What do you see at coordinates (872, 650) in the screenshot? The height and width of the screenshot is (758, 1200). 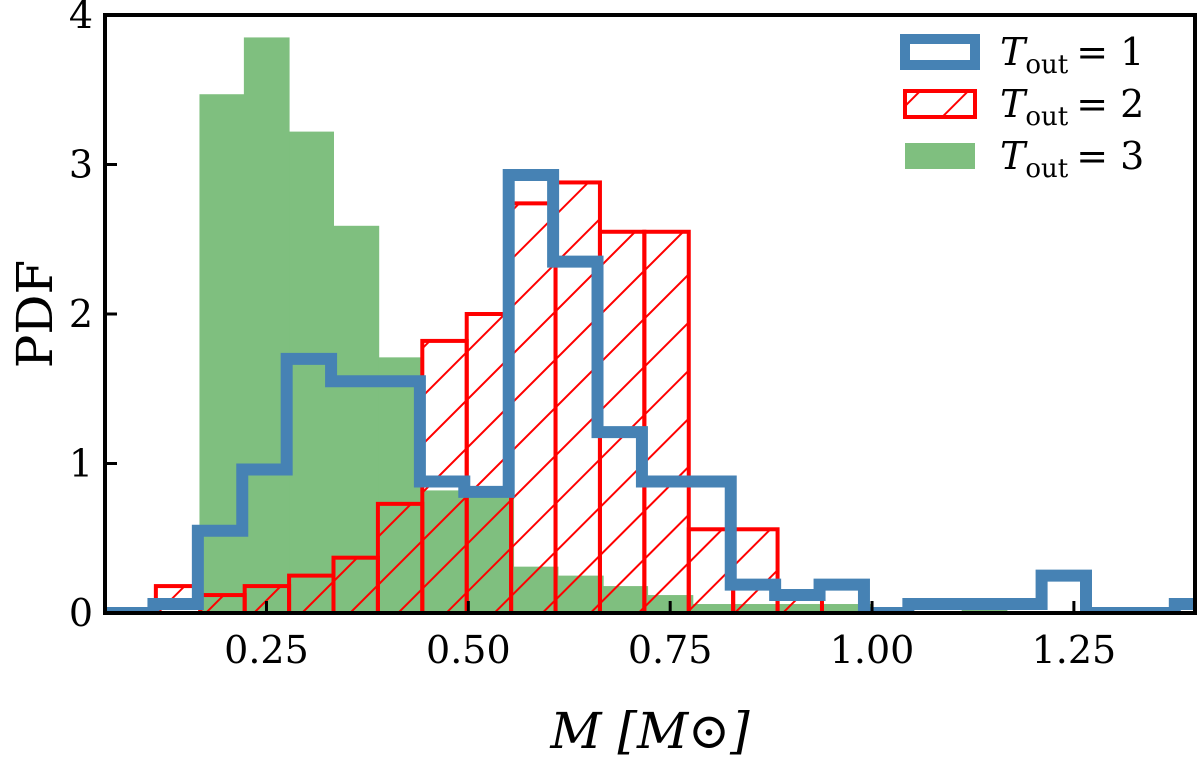 I see `x-tick-label: 1.00` at bounding box center [872, 650].